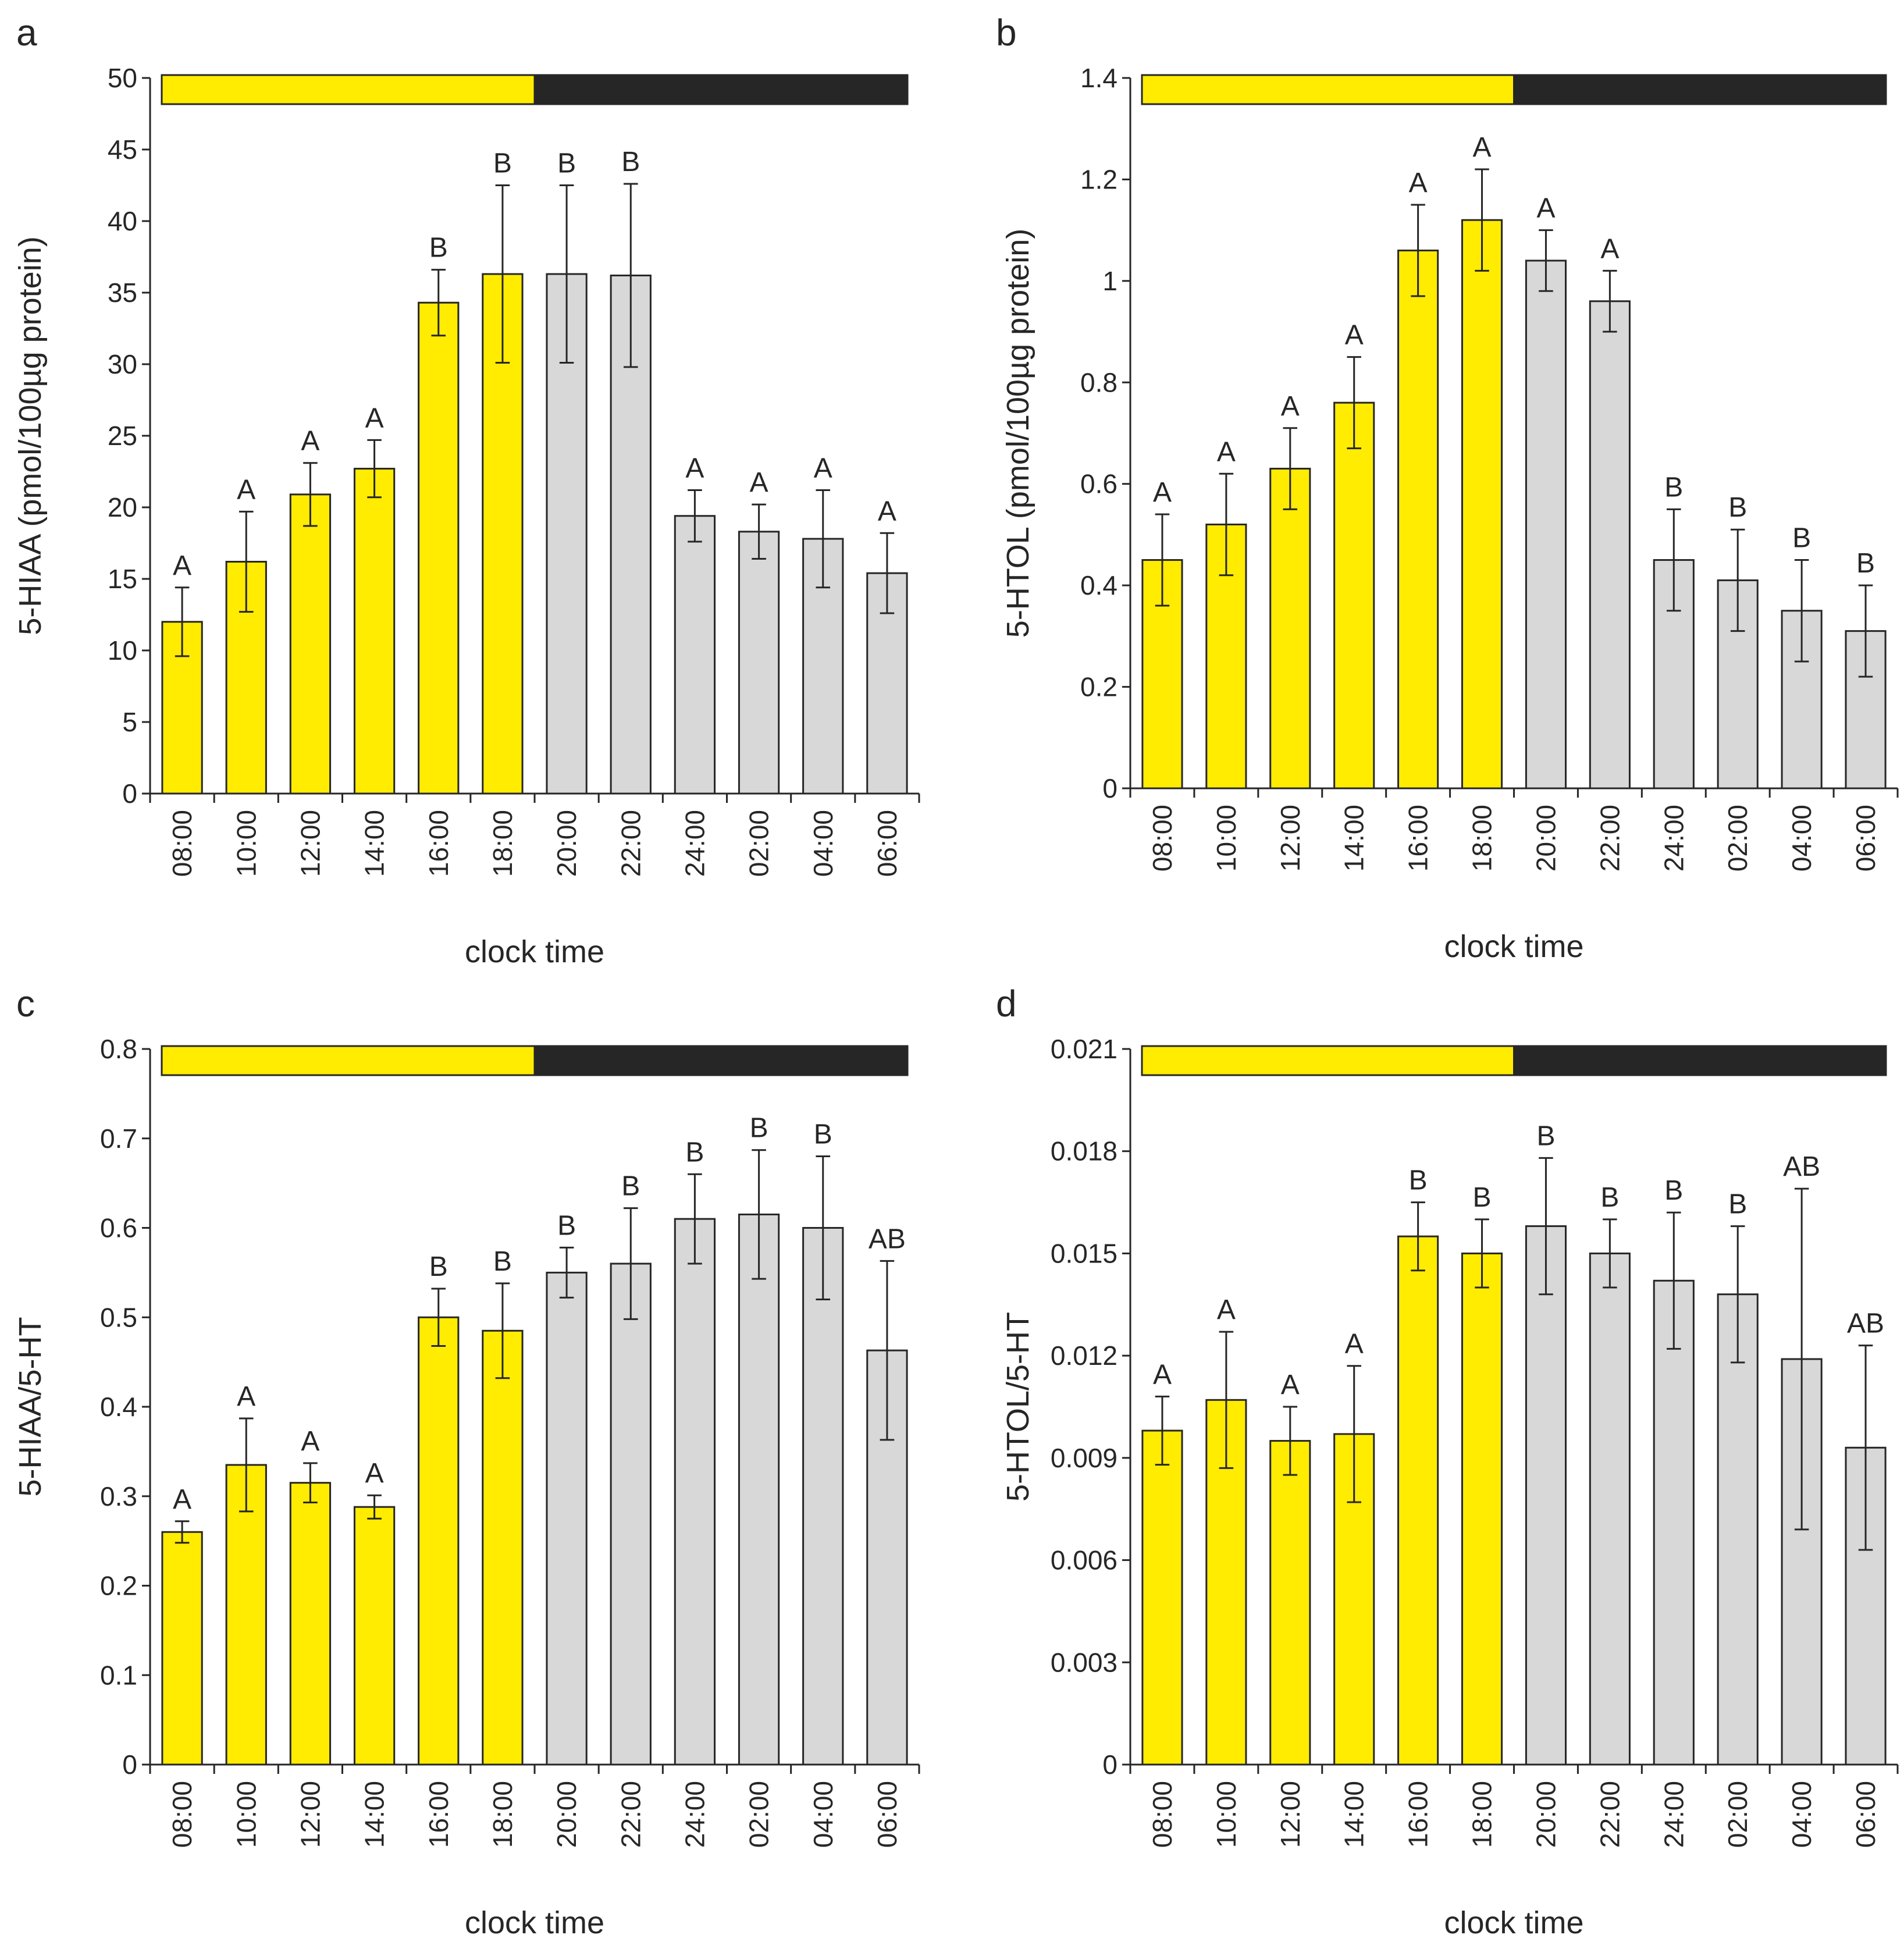 The height and width of the screenshot is (1949, 1904). I want to click on y-tick-label: 20, so click(122, 507).